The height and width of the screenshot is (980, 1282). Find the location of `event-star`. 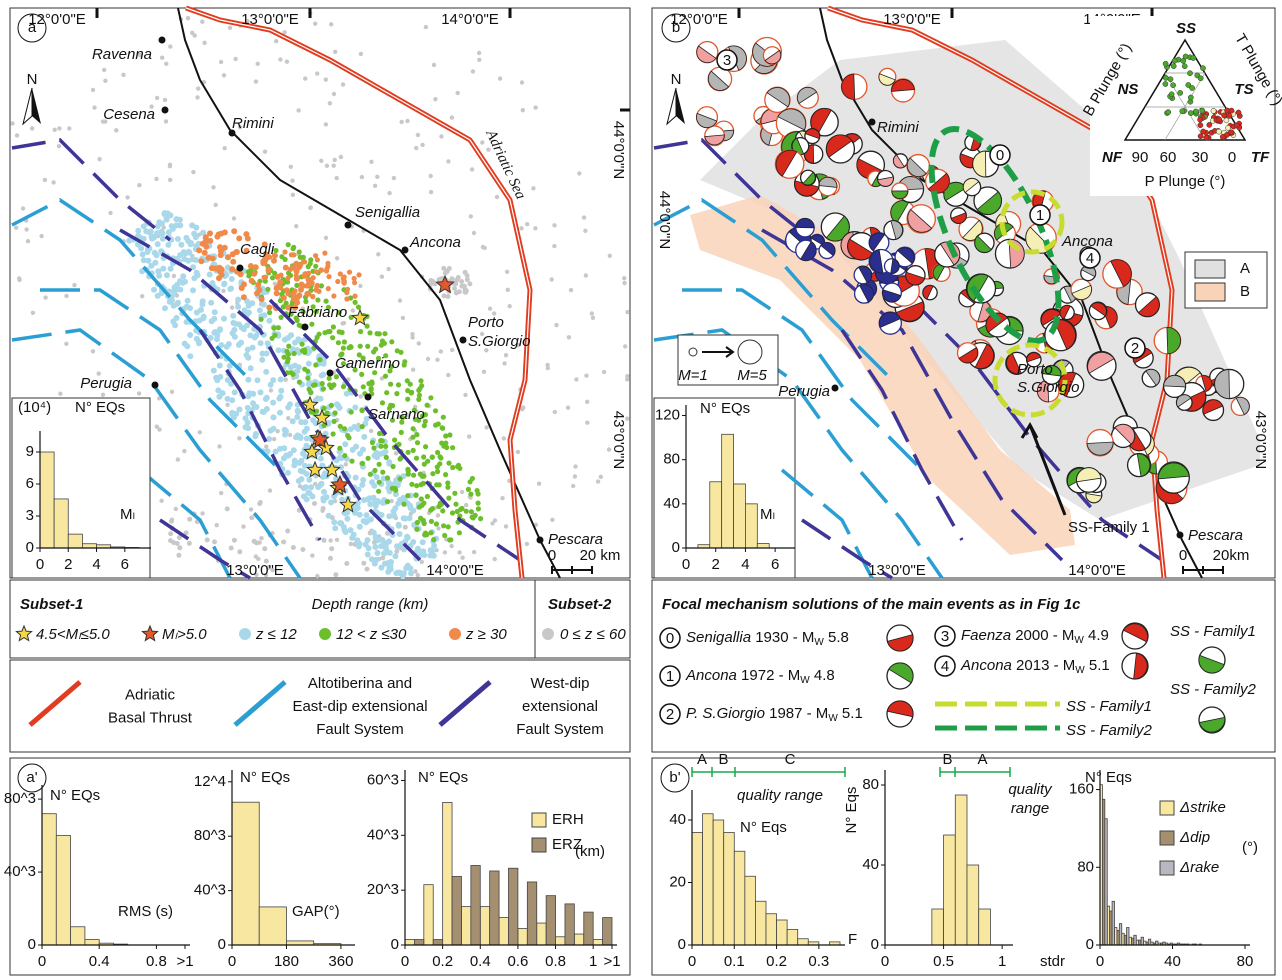

event-star is located at coordinates (348, 504).